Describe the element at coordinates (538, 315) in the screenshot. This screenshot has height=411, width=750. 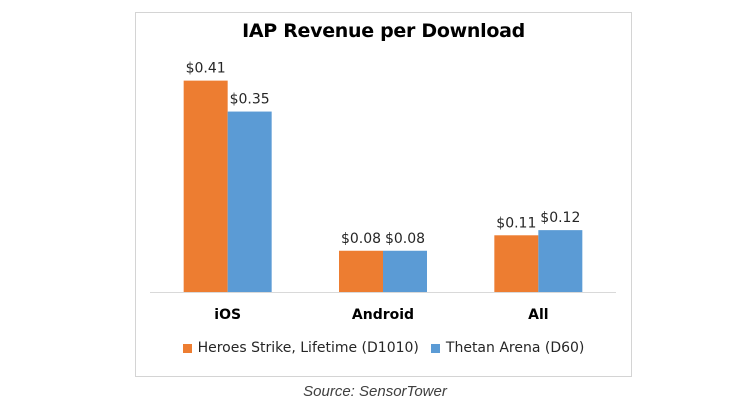
I see `x-tick-label-all: All` at that location.